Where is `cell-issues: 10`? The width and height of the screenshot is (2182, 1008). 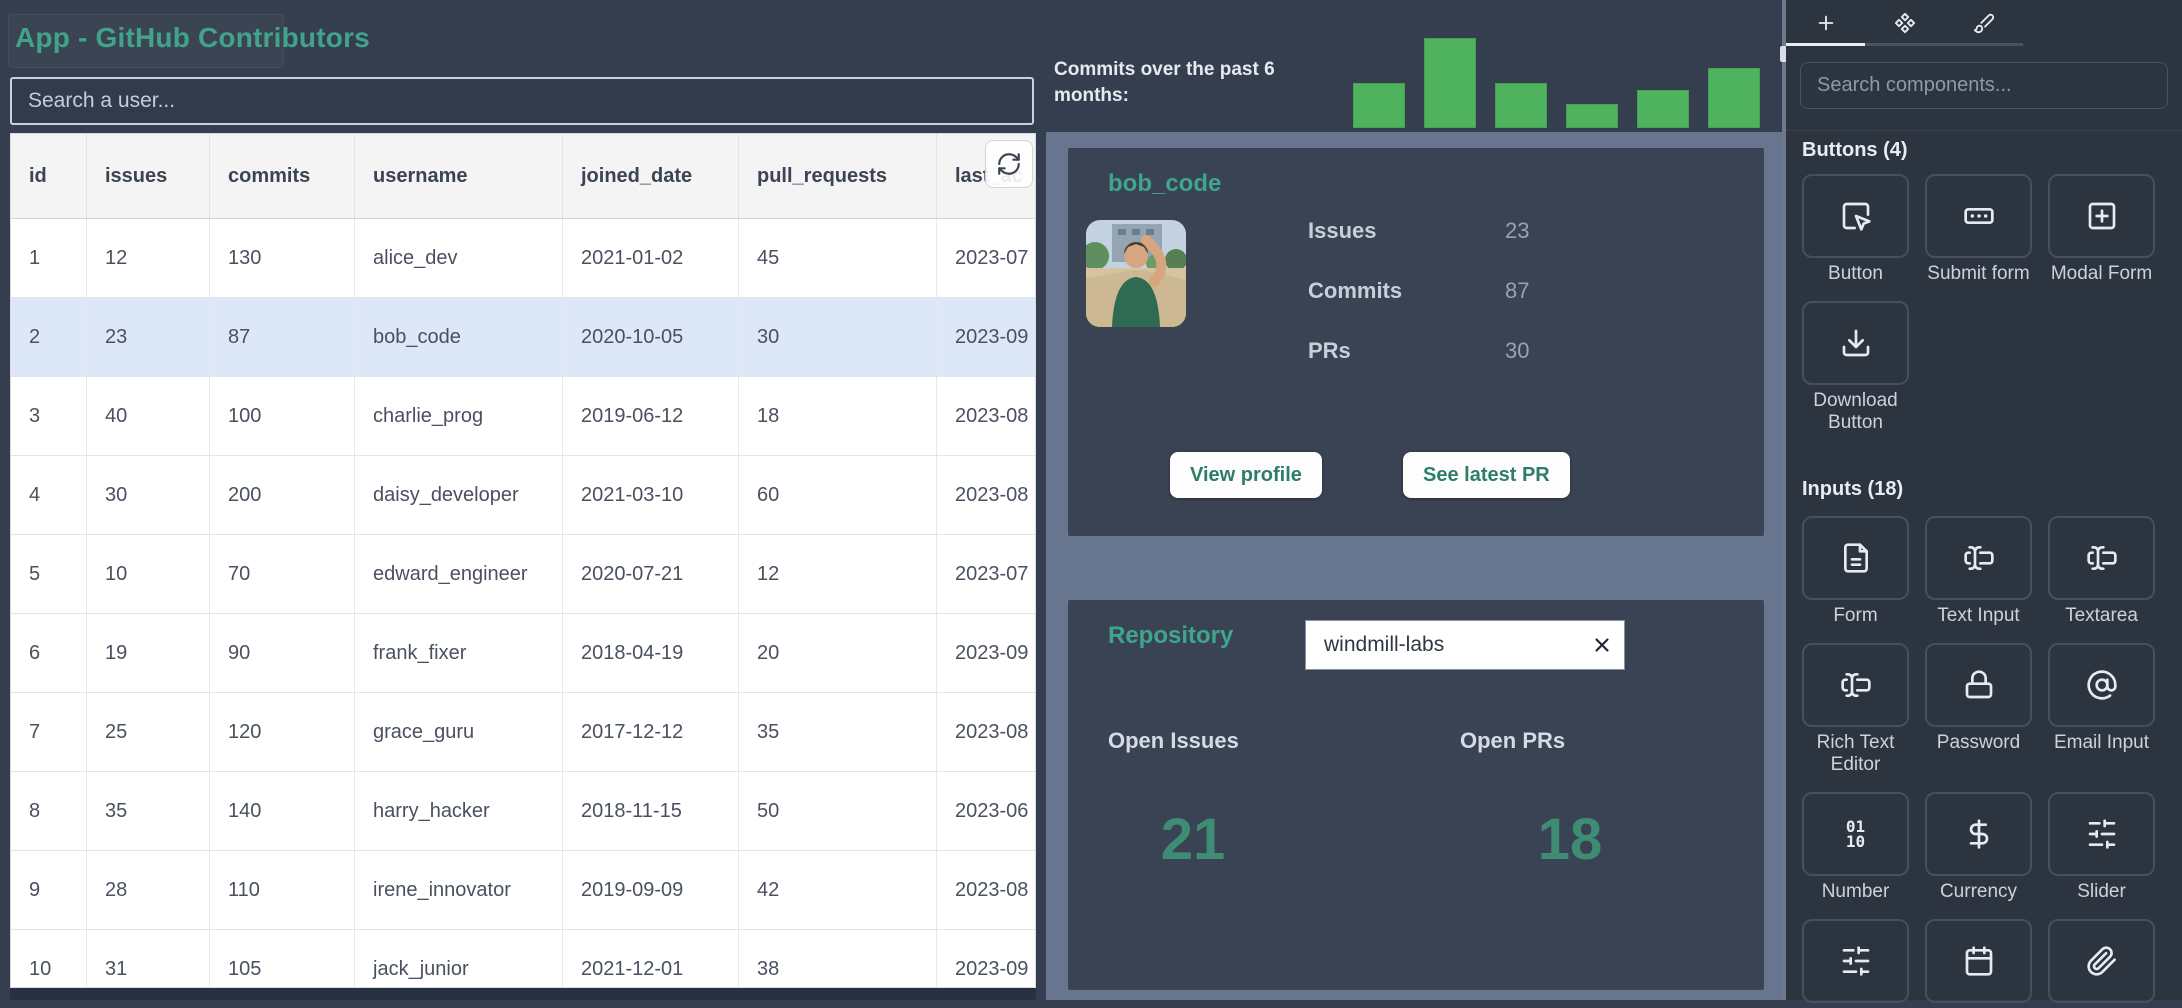
cell-issues: 10 is located at coordinates (148, 574).